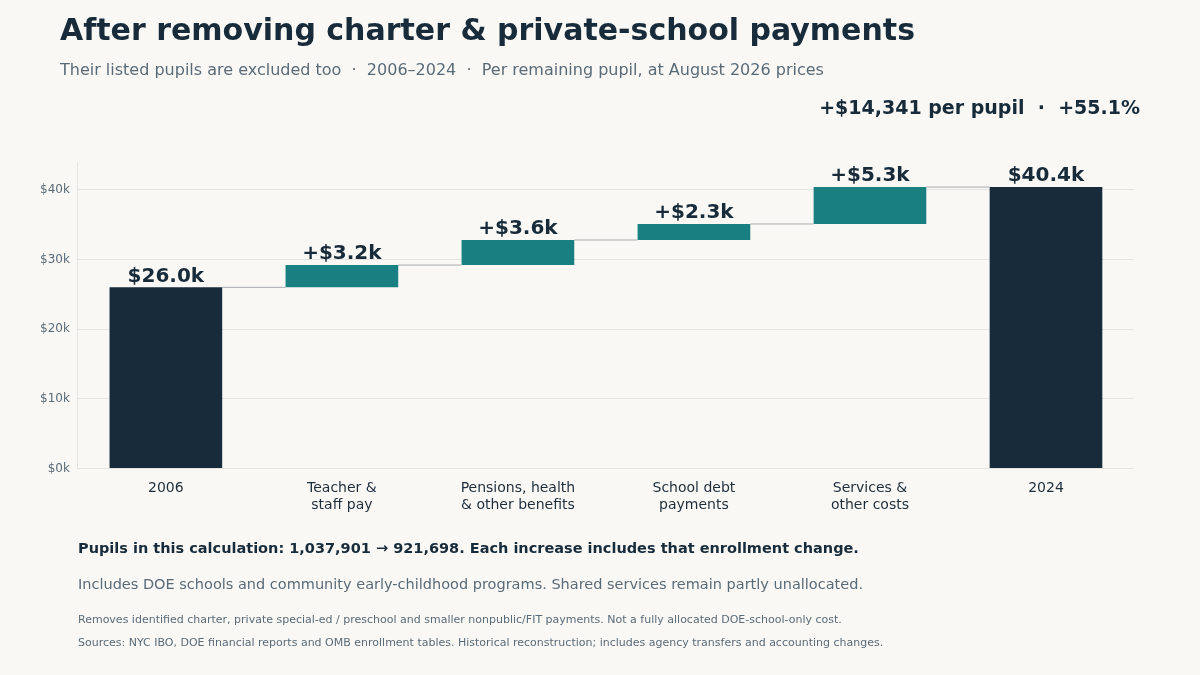  Describe the element at coordinates (518, 496) in the screenshot. I see `x-tick-label: Pensions, health & other benefits` at that location.